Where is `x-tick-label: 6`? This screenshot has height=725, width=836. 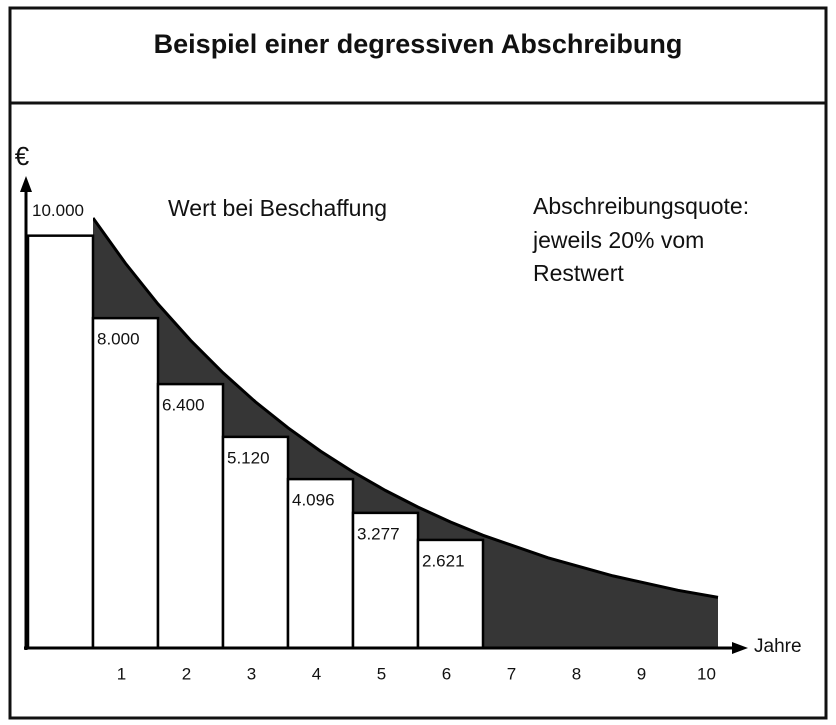 x-tick-label: 6 is located at coordinates (446, 673).